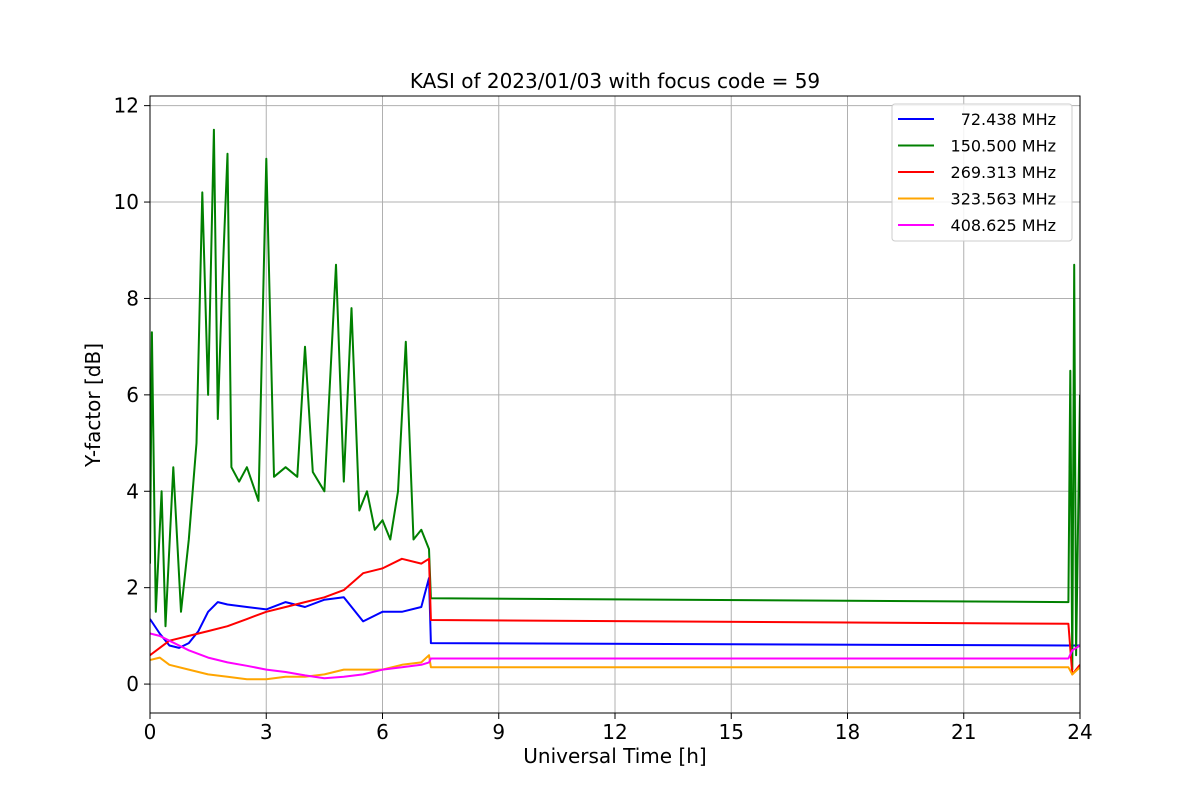 This screenshot has width=1200, height=800. I want to click on legend-label-0: 72.438 MHz, so click(1008, 119).